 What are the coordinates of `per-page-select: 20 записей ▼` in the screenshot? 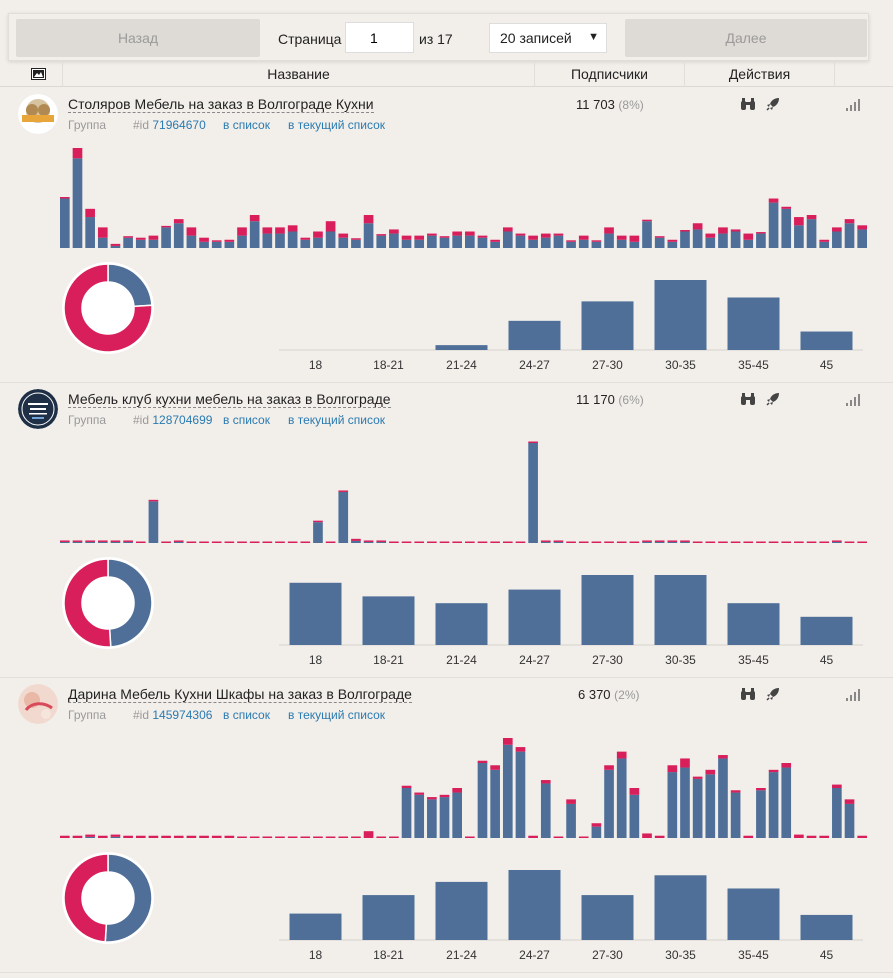 It's located at (548, 38).